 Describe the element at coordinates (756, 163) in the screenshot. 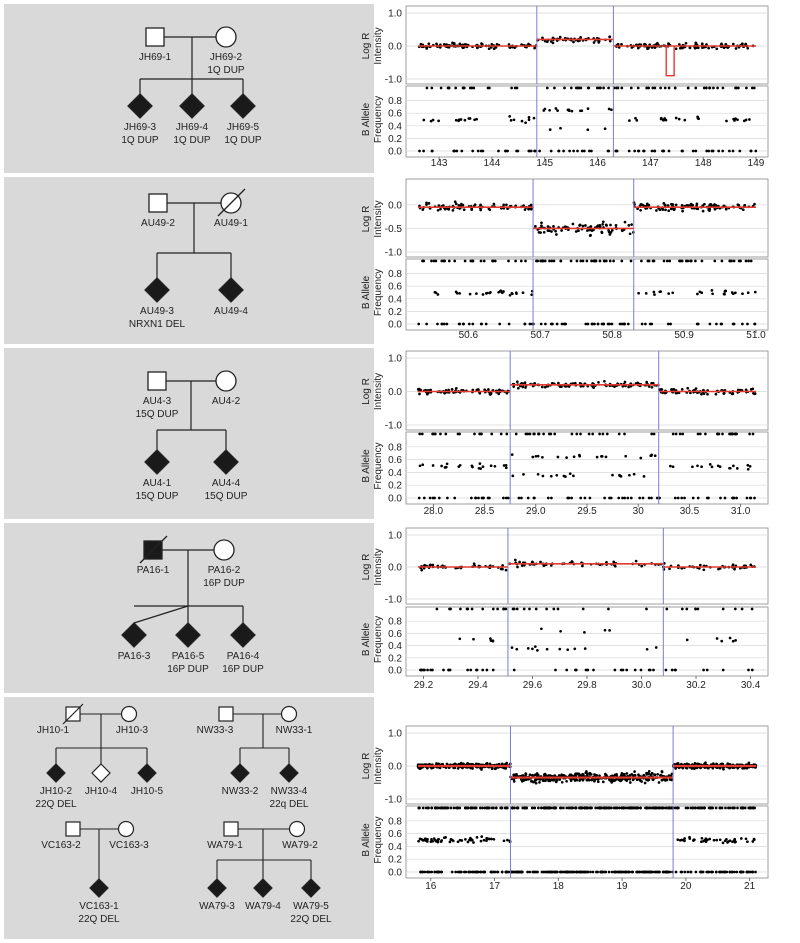

I see `x-tick-label: 149` at that location.